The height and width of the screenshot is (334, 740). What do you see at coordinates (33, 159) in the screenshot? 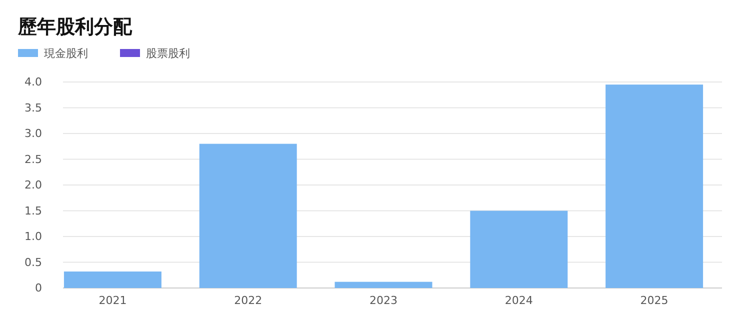
I see `y-tick-label: 2.5` at bounding box center [33, 159].